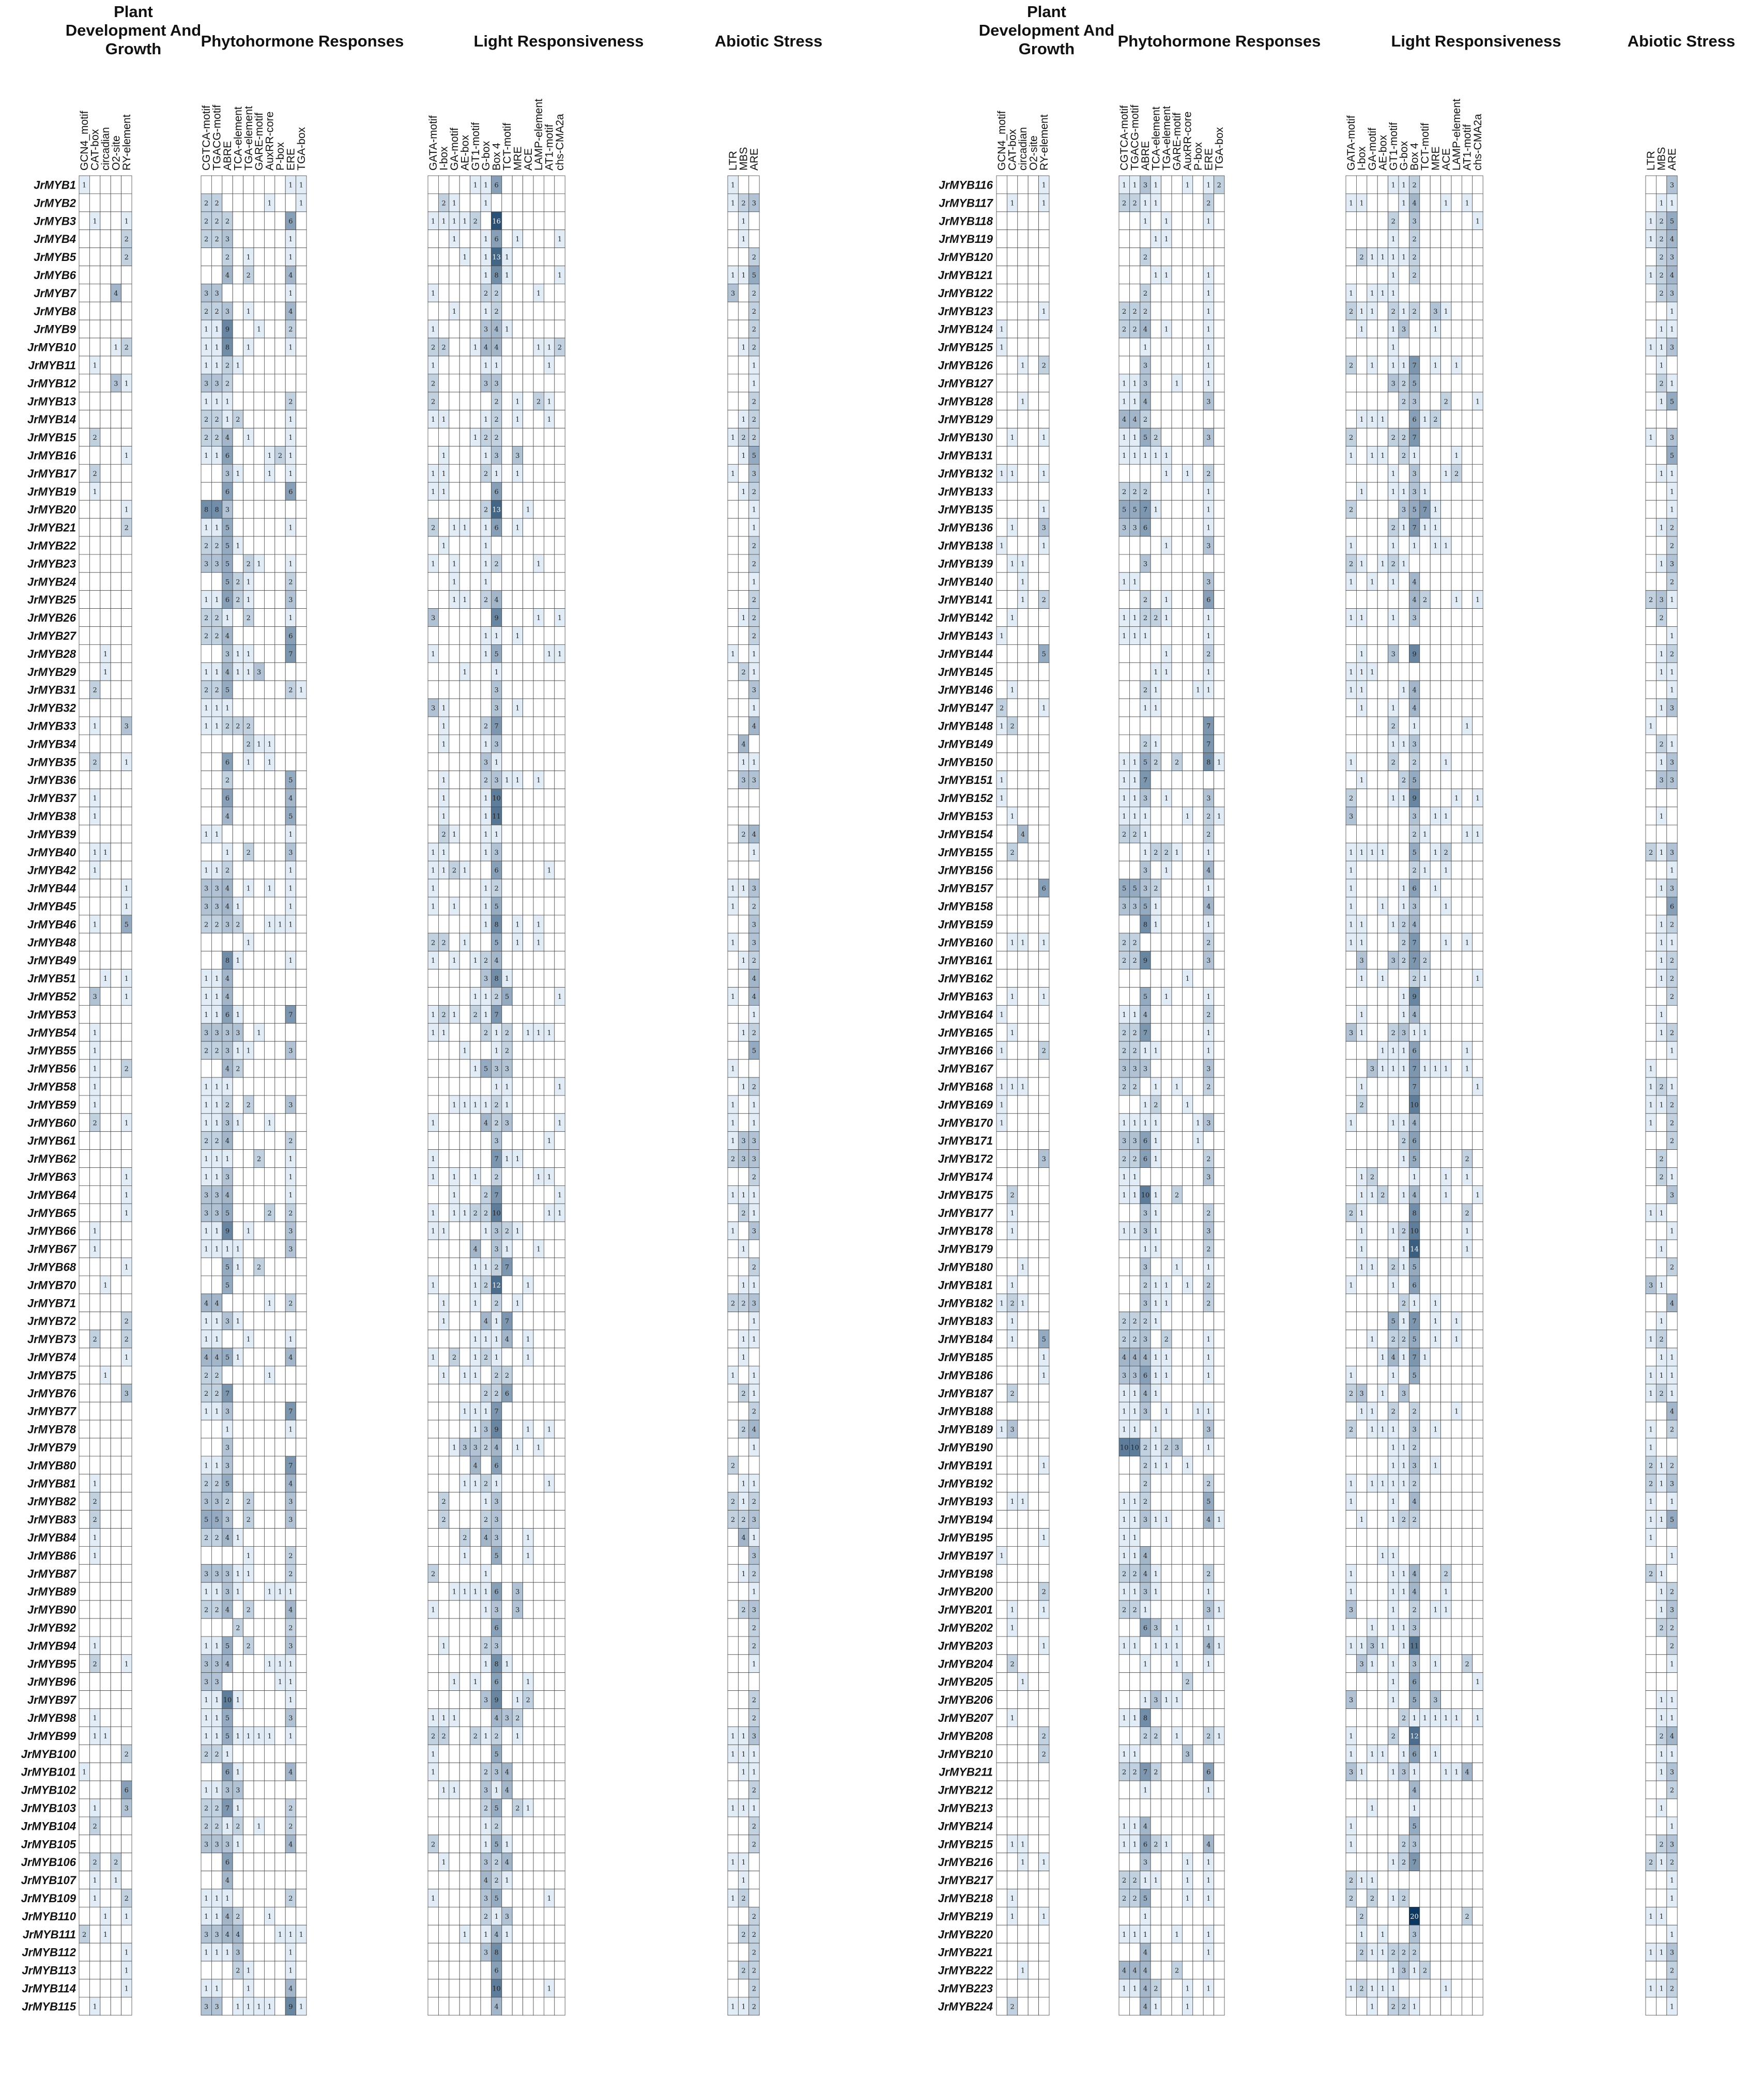  Describe the element at coordinates (227, 1719) in the screenshot. I see `cell-value: 5` at that location.